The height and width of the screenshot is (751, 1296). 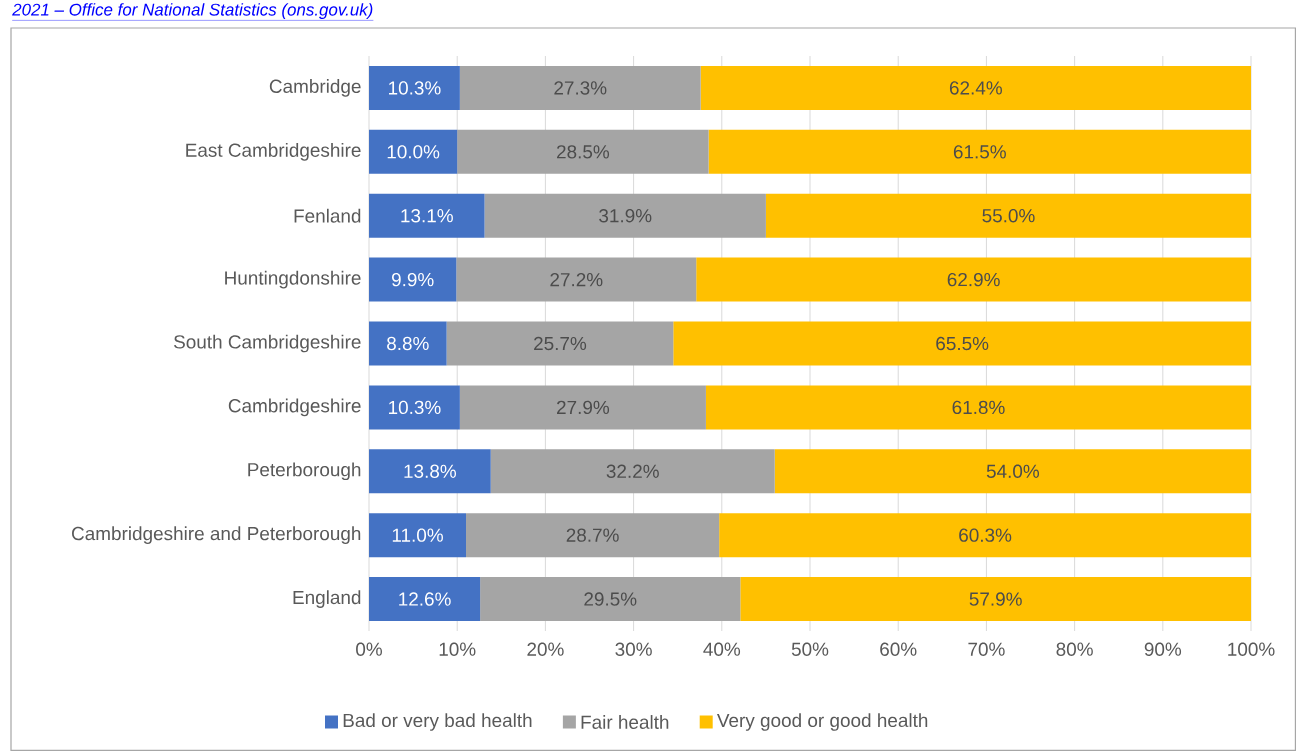 I want to click on data-label: 61.8%, so click(x=978, y=407).